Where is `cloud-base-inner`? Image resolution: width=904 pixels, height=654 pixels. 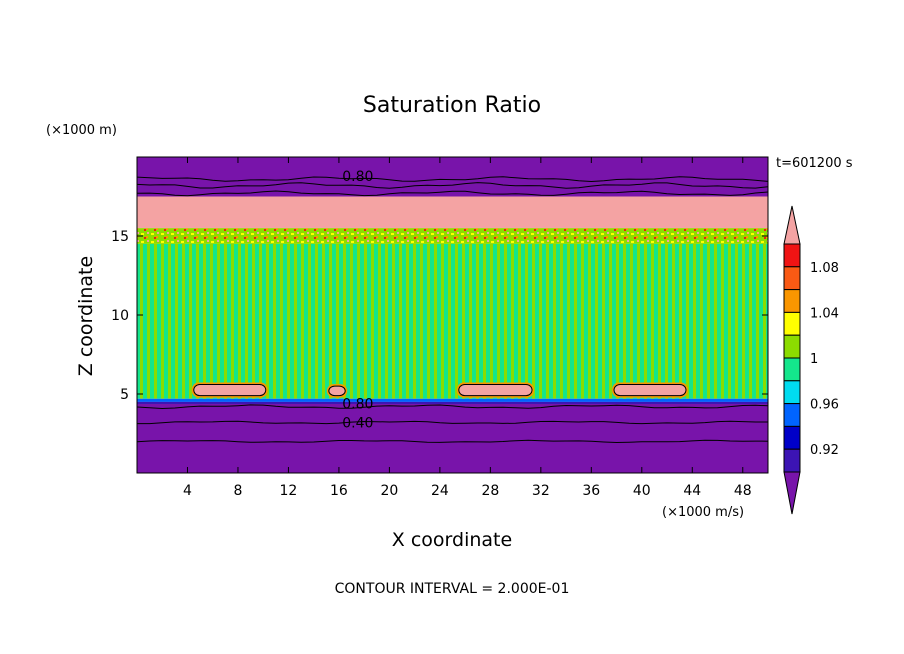 cloud-base-inner is located at coordinates (452, 402).